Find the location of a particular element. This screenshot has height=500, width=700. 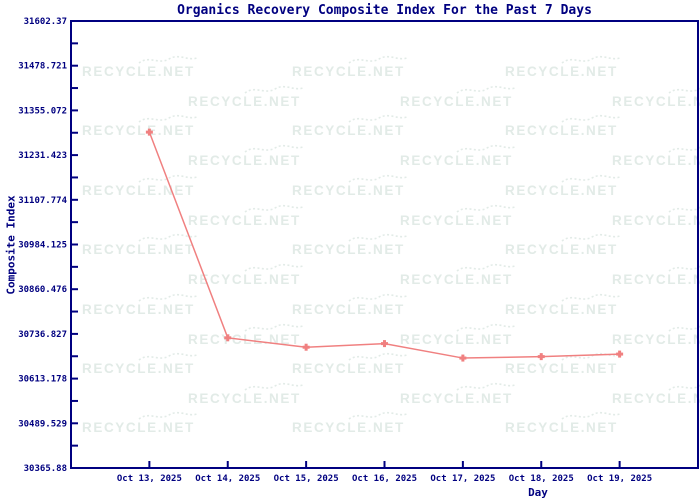

y-tick-label: 30736.827 is located at coordinates (42, 335).